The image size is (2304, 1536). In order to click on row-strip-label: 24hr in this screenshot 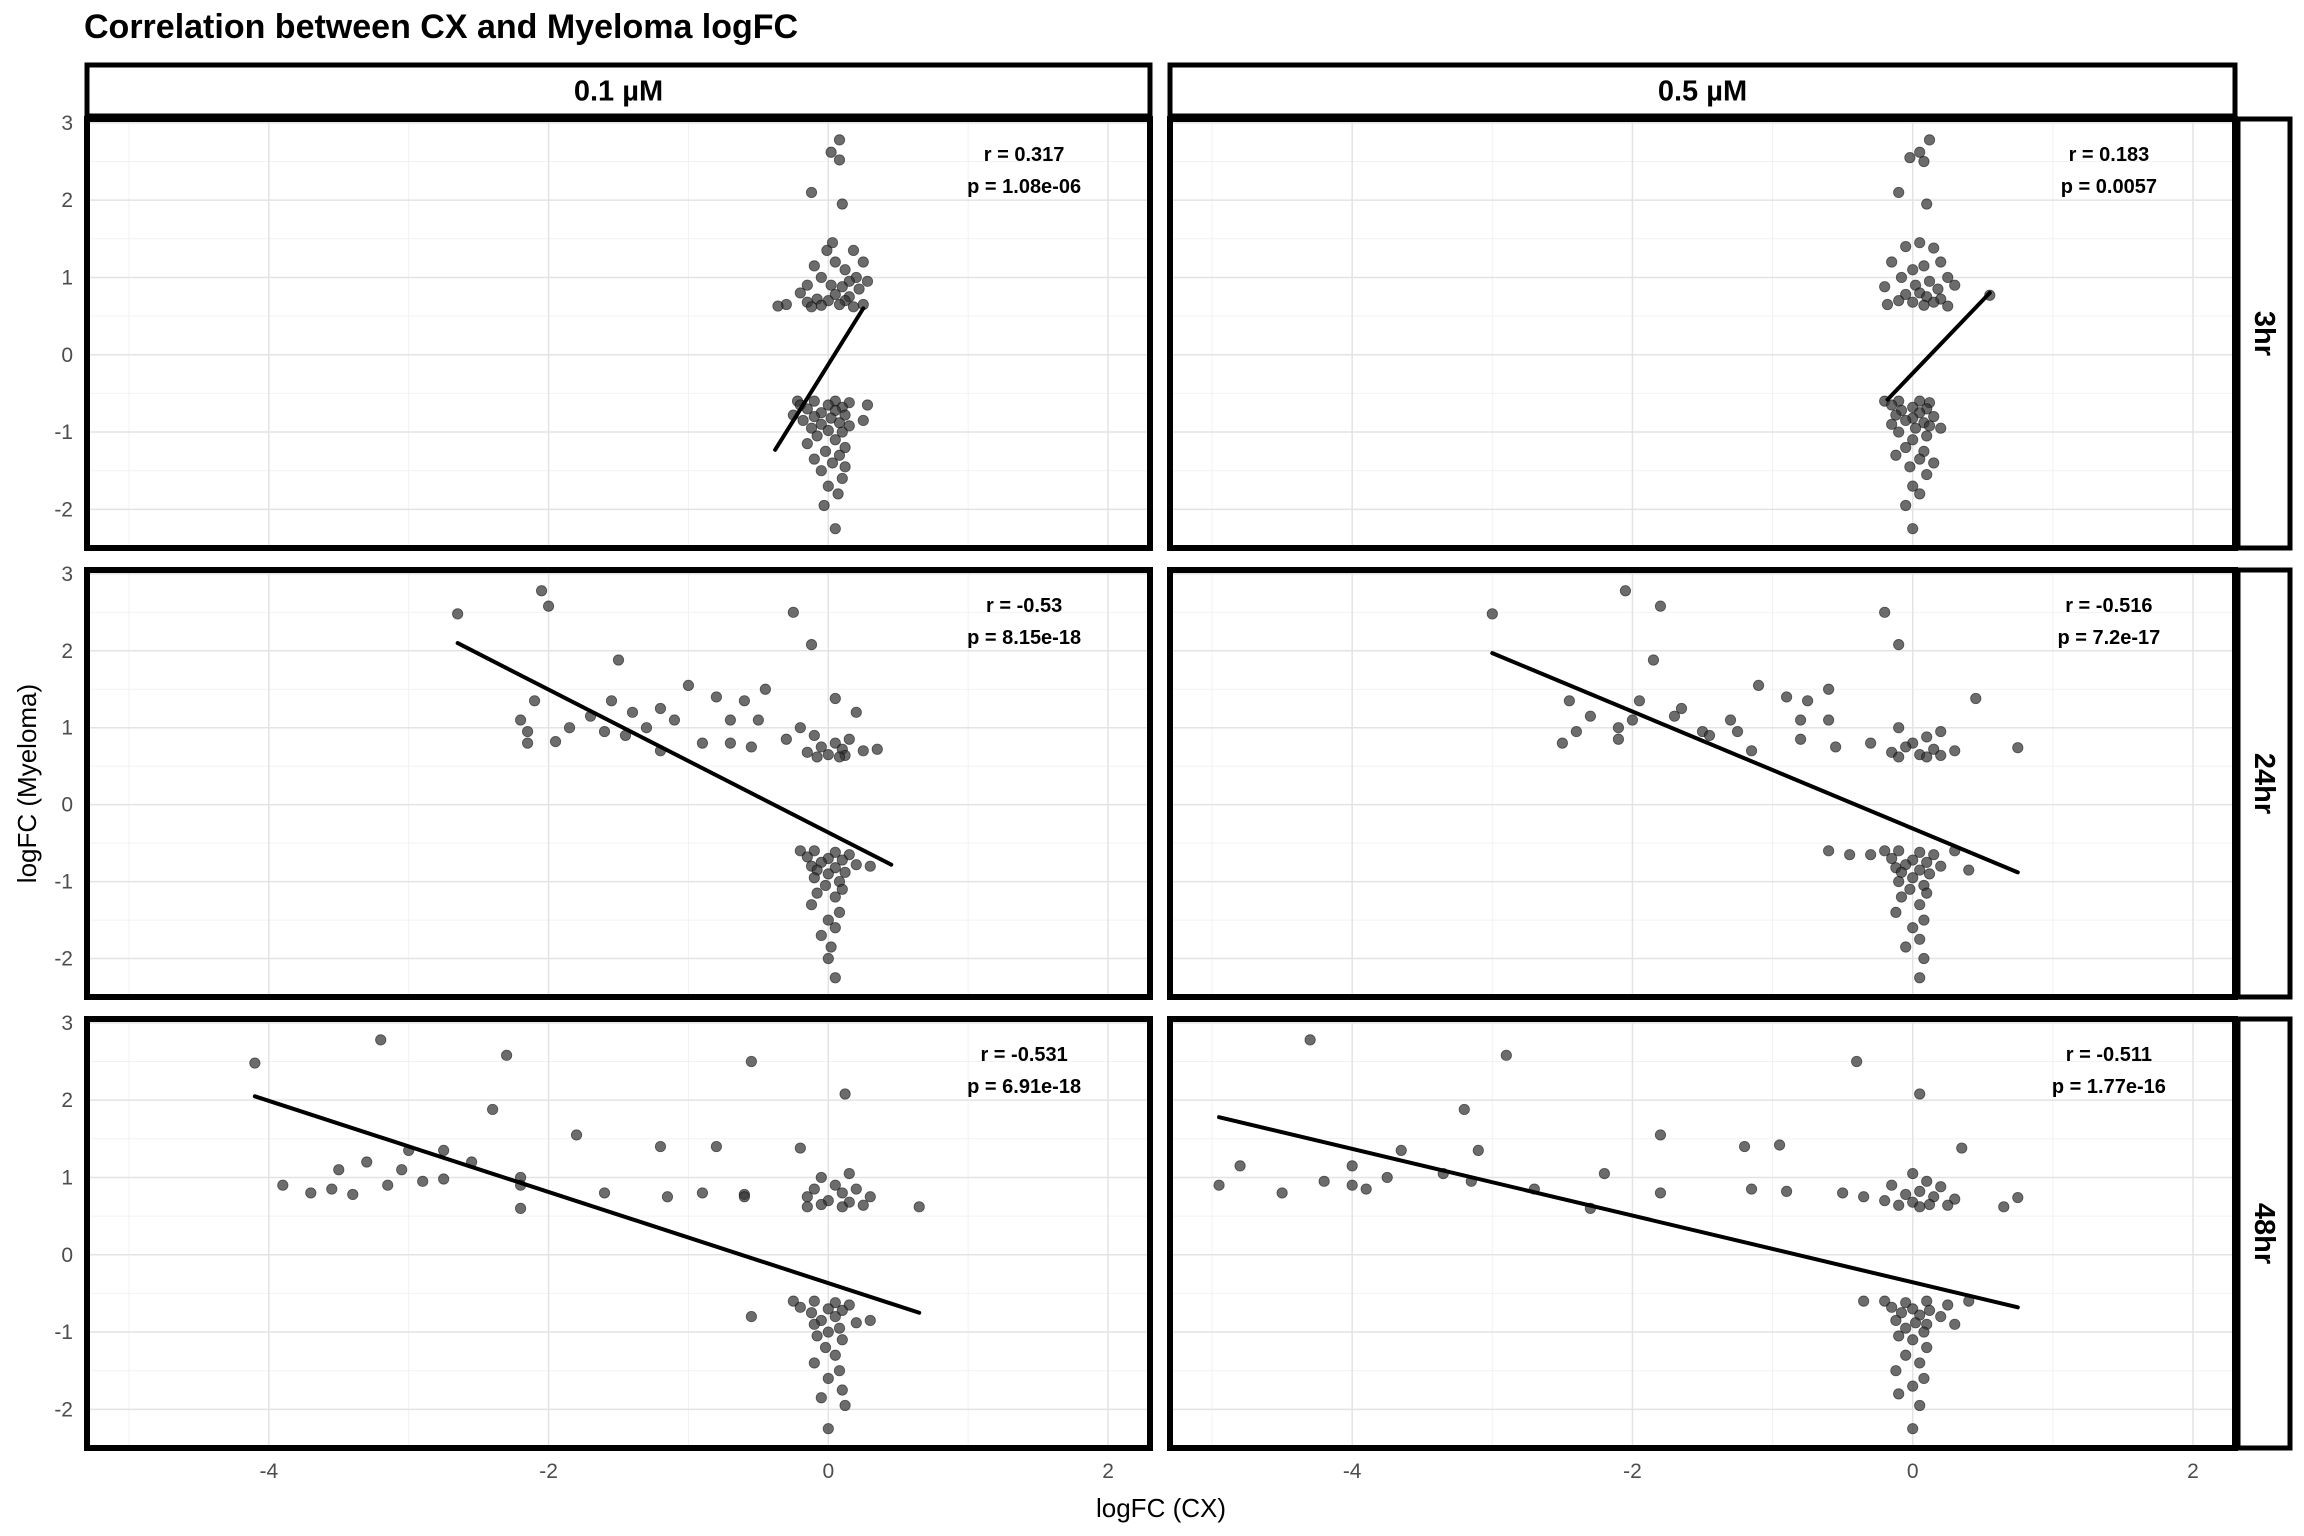, I will do `click(2264, 783)`.